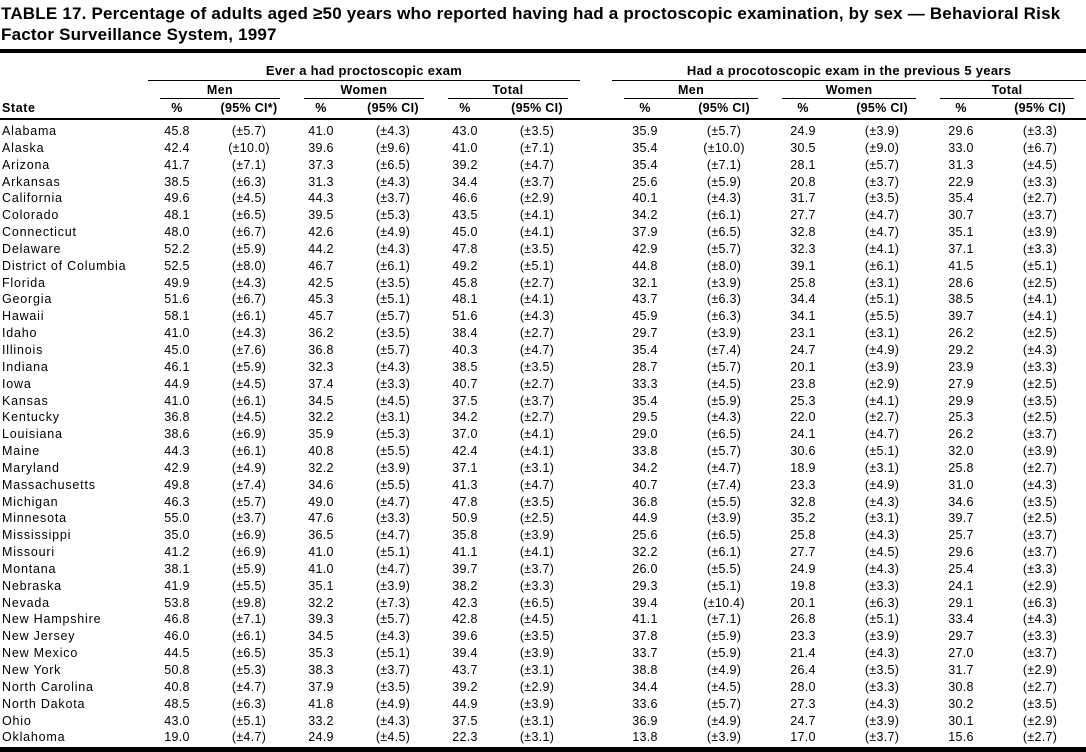 This screenshot has width=1086, height=752. I want to click on percent-value: 45.8, so click(465, 282).